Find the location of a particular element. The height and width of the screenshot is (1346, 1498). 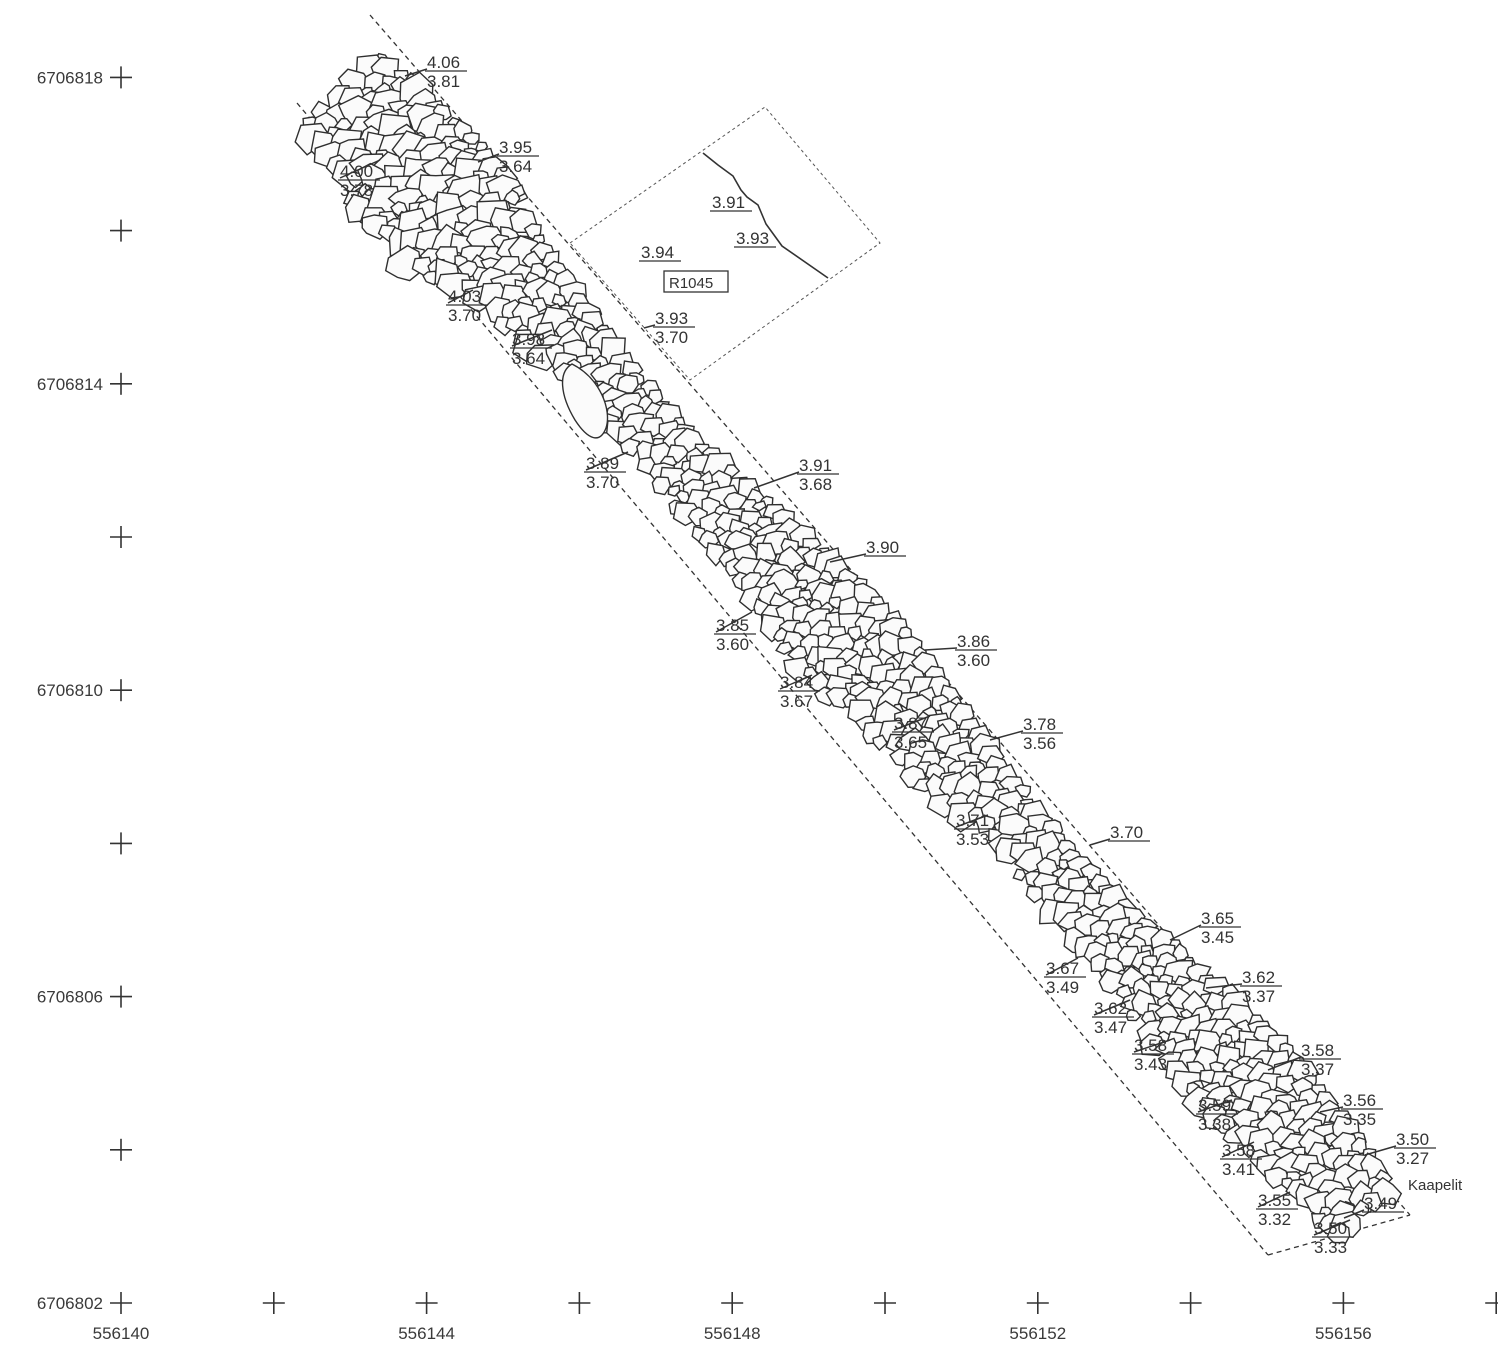

elevation-label: 3.863.60 is located at coordinates (960, 651).